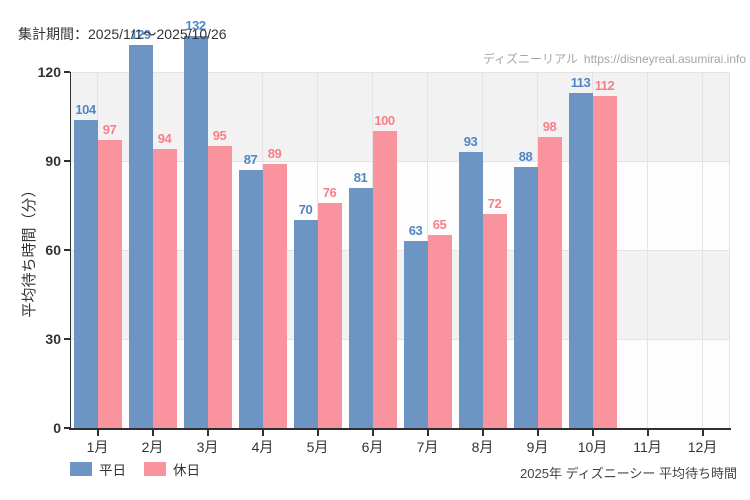  I want to click on legend-item-平日: 平日, so click(98, 469).